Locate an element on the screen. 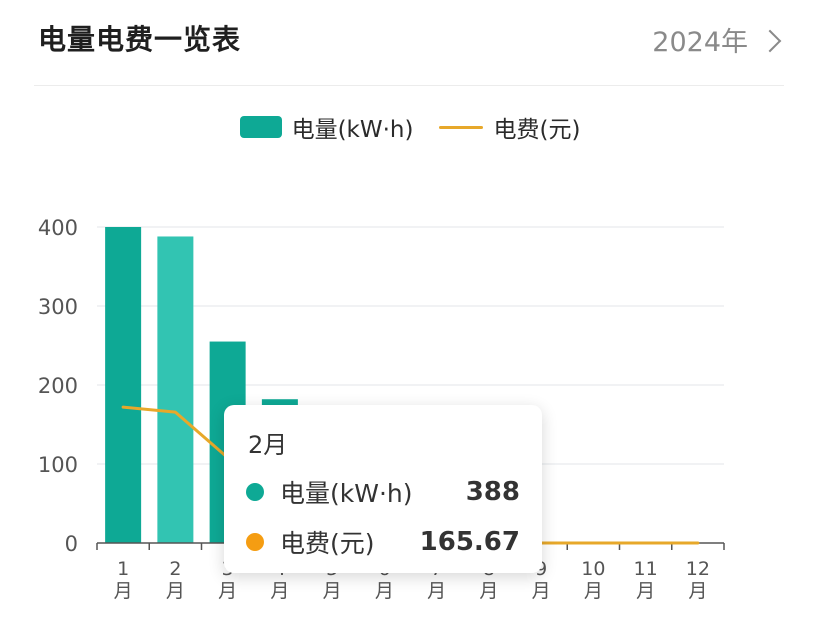  tooltip-row-cost: 电费(元) 165.67 is located at coordinates (383, 542).